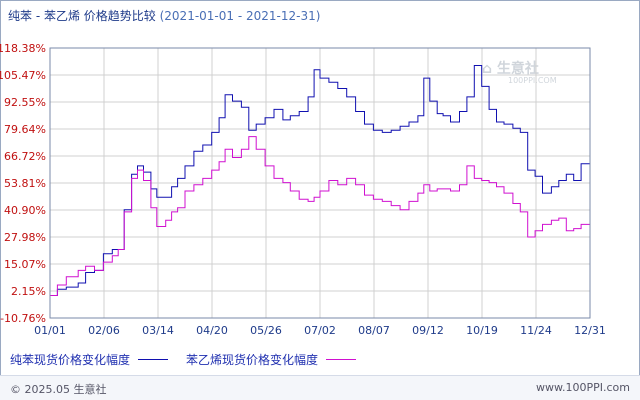 The height and width of the screenshot is (400, 640). Describe the element at coordinates (252, 359) in the screenshot. I see `legend-label-styrene: 苯乙烯现货价格变化幅度` at that location.